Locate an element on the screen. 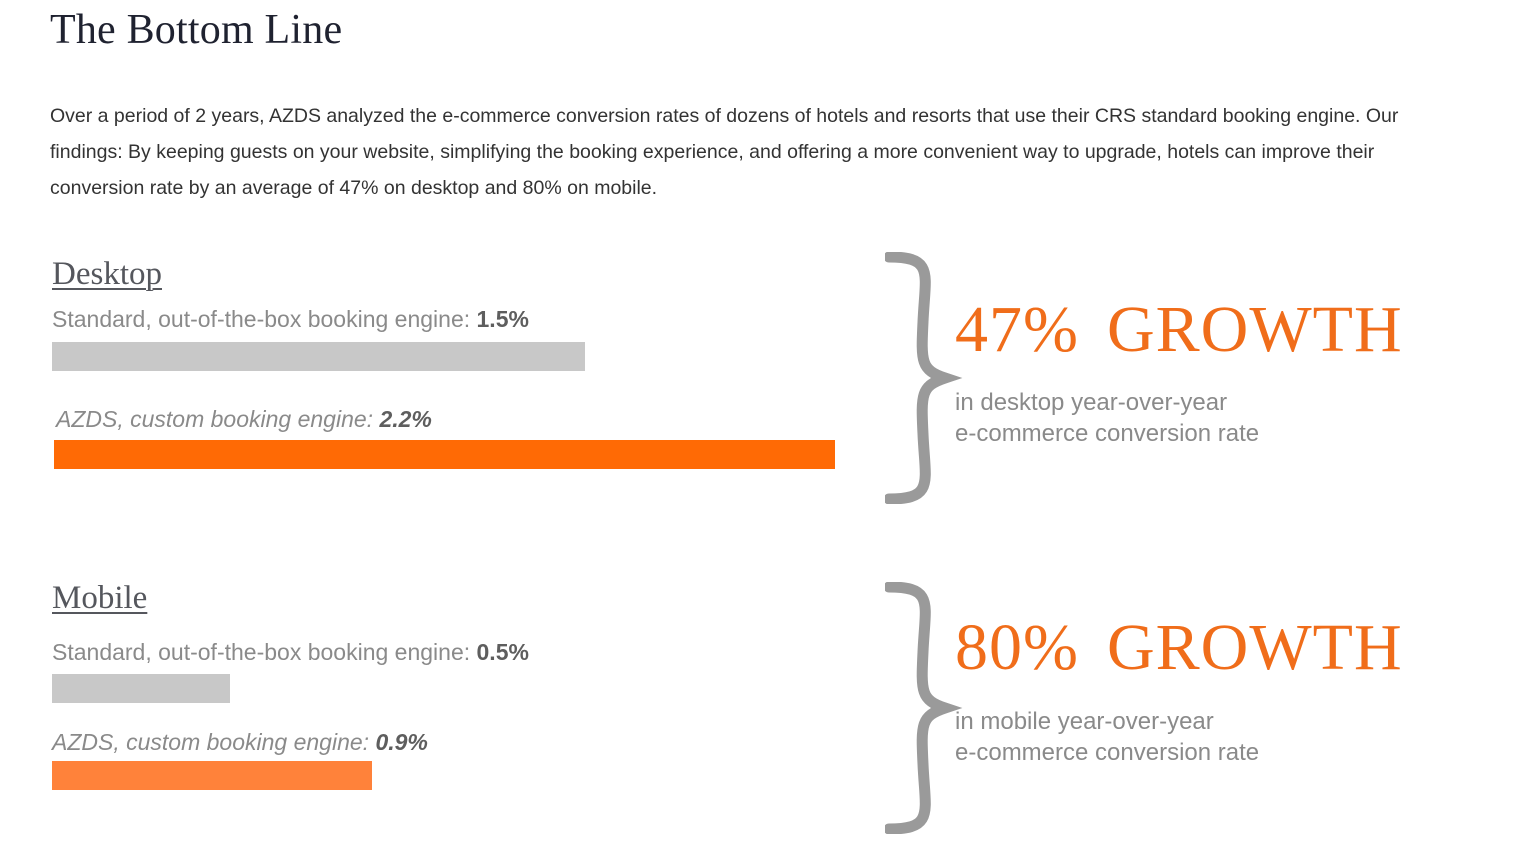 The image size is (1525, 859). desktop-caption-line1: in desktop year-over-year is located at coordinates (1091, 402).